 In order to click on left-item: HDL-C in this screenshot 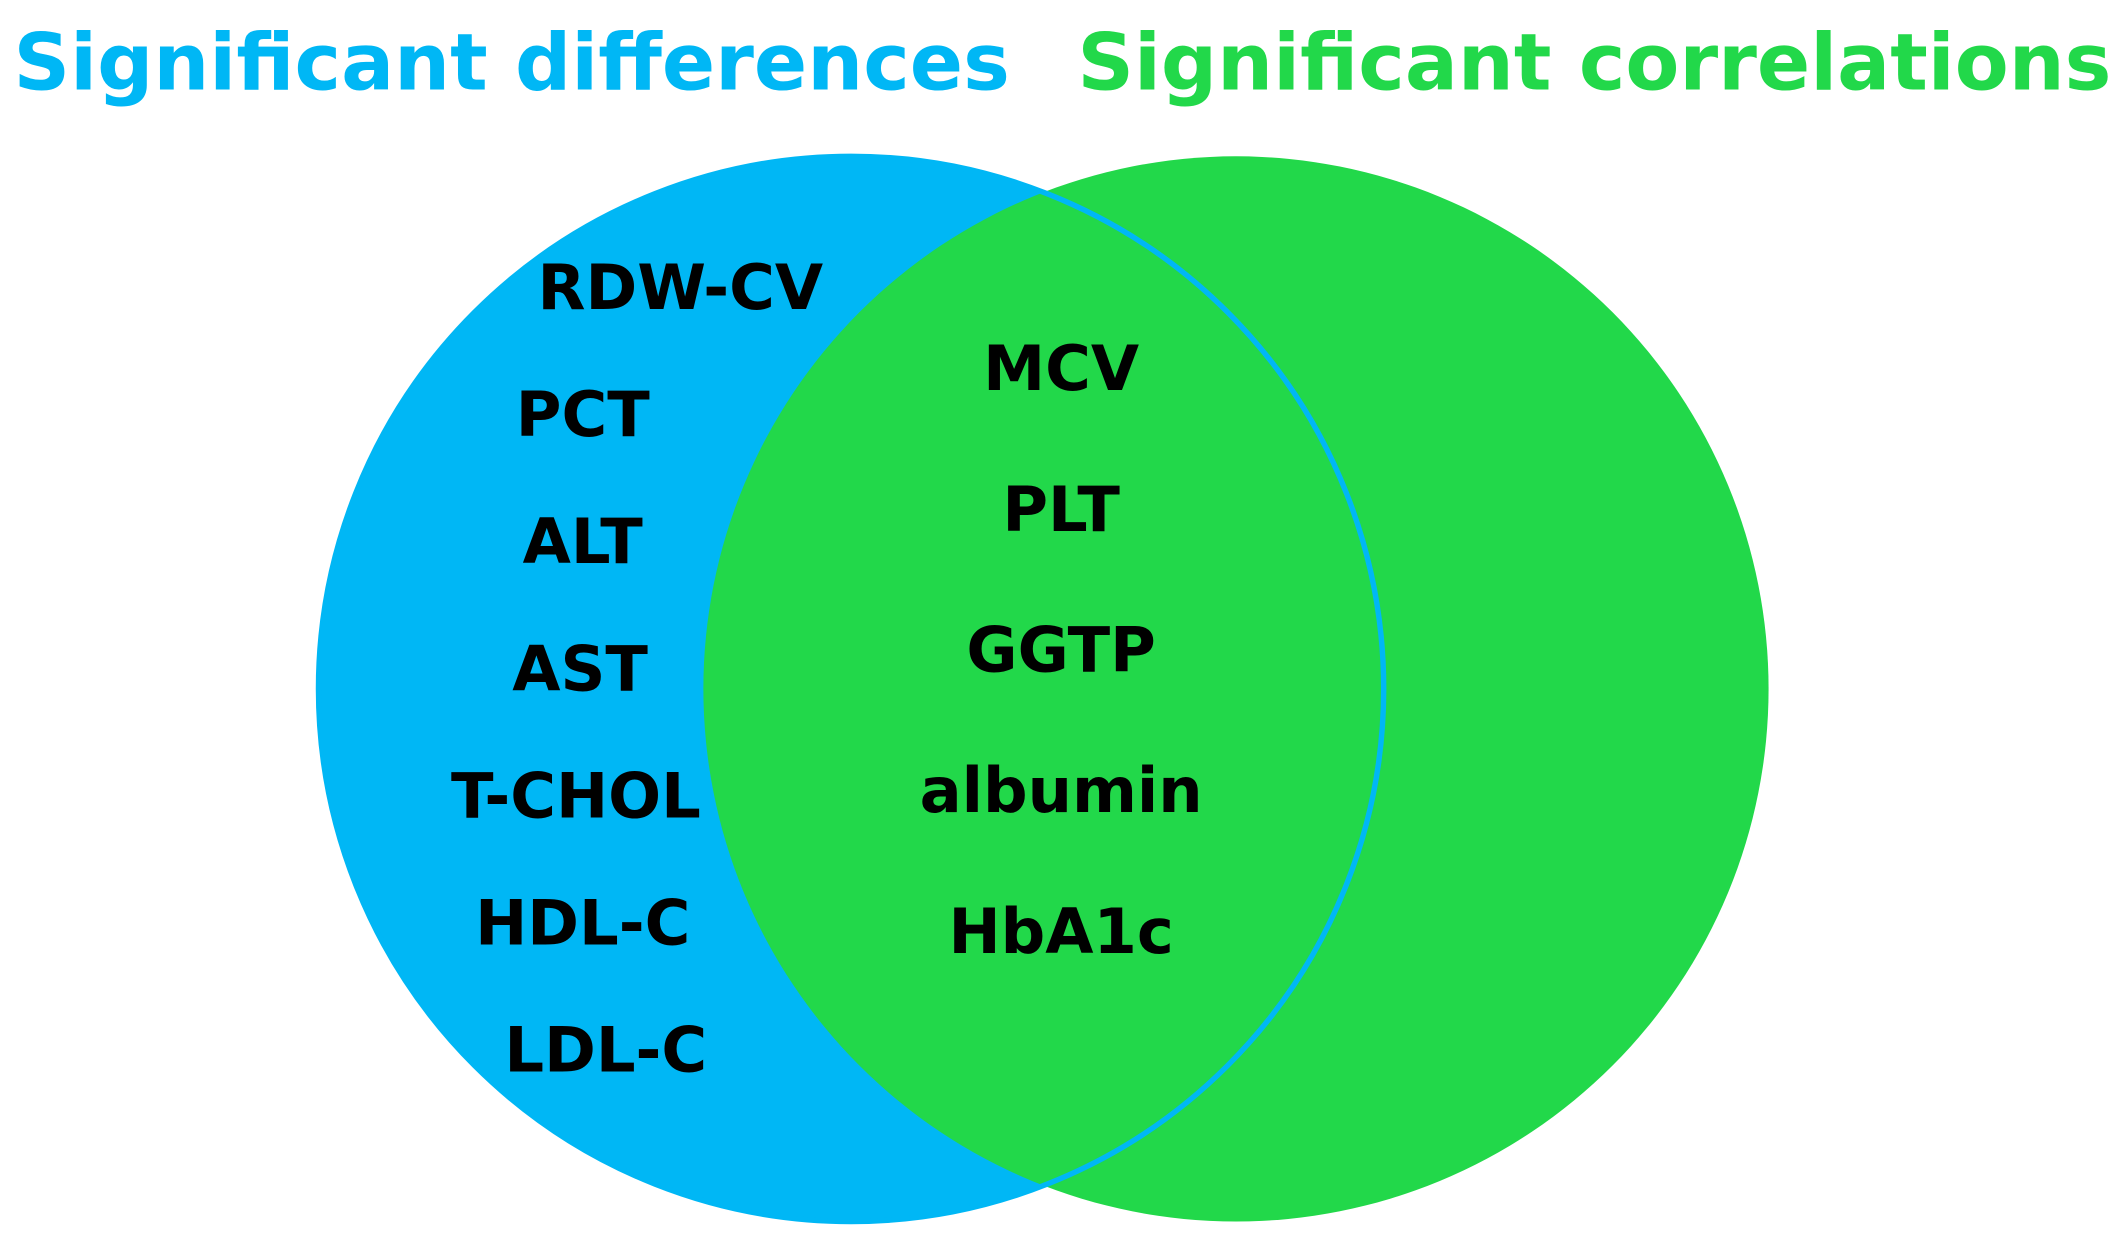, I will do `click(582, 923)`.